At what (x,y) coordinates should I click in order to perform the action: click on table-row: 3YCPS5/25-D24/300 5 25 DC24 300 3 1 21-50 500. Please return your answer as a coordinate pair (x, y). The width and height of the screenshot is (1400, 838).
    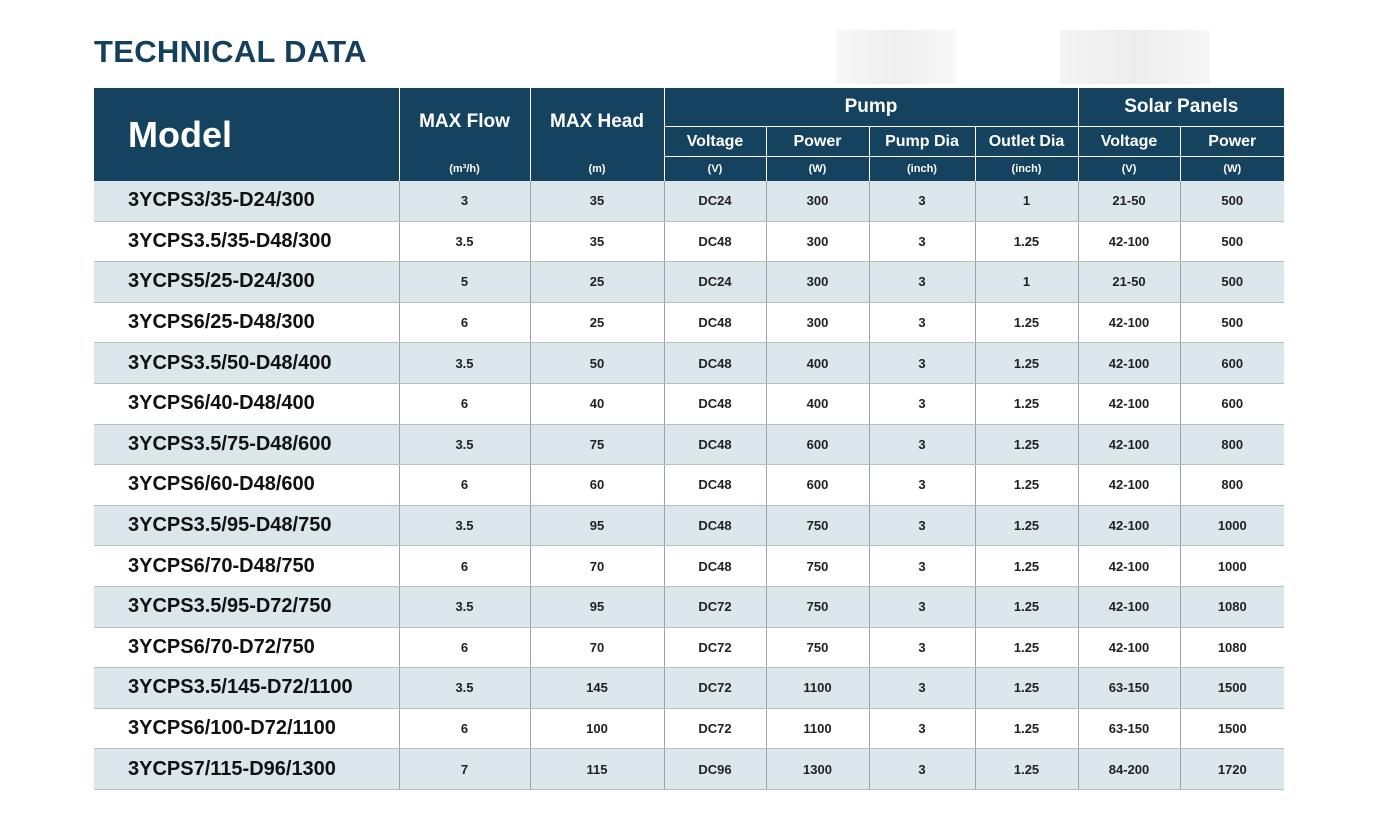
    Looking at the image, I should click on (689, 282).